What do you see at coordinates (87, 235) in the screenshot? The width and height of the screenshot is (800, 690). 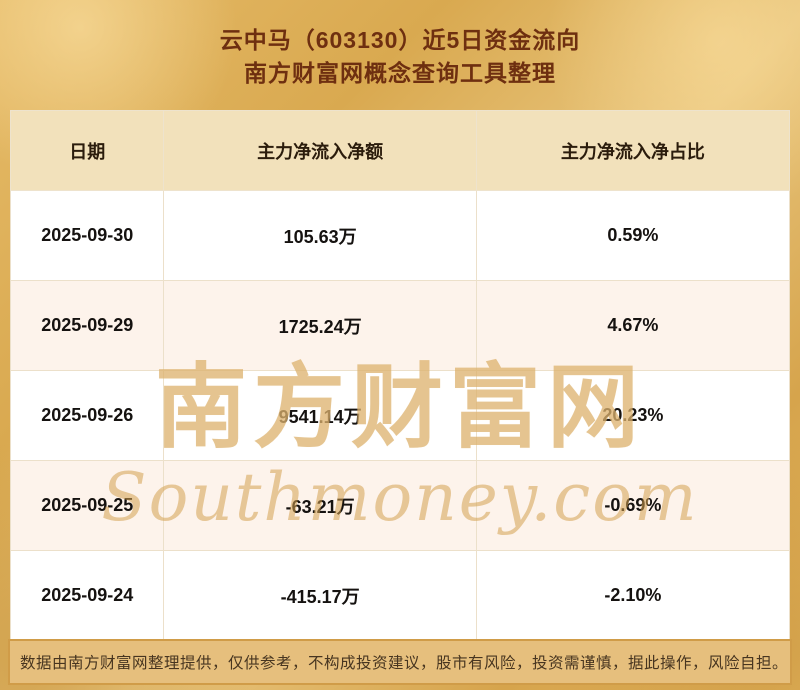 I see `row-date: 2025-09-30` at bounding box center [87, 235].